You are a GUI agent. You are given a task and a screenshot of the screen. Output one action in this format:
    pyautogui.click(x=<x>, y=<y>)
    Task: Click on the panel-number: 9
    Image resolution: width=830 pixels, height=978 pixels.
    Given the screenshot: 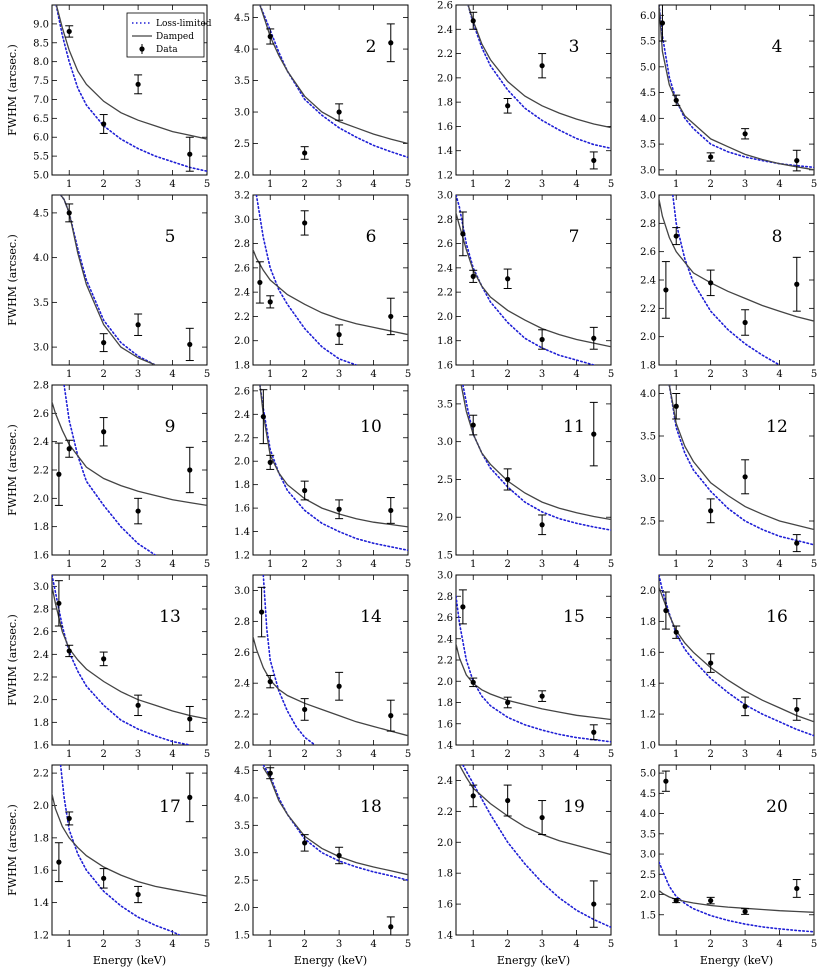 What is the action you would take?
    pyautogui.click(x=170, y=427)
    